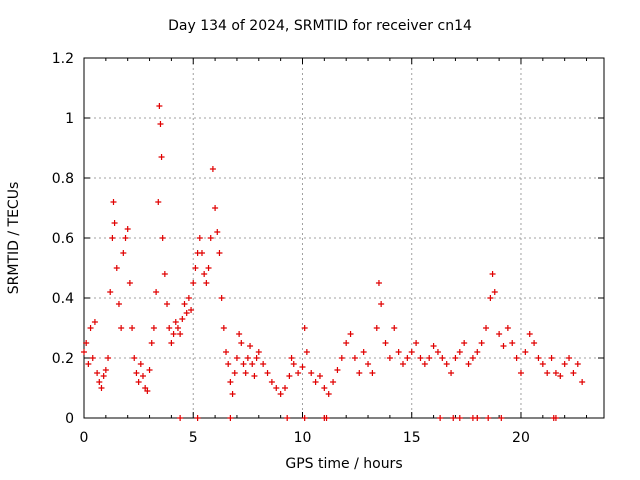  What do you see at coordinates (63, 239) in the screenshot?
I see `y-tick-label: 0.6` at bounding box center [63, 239].